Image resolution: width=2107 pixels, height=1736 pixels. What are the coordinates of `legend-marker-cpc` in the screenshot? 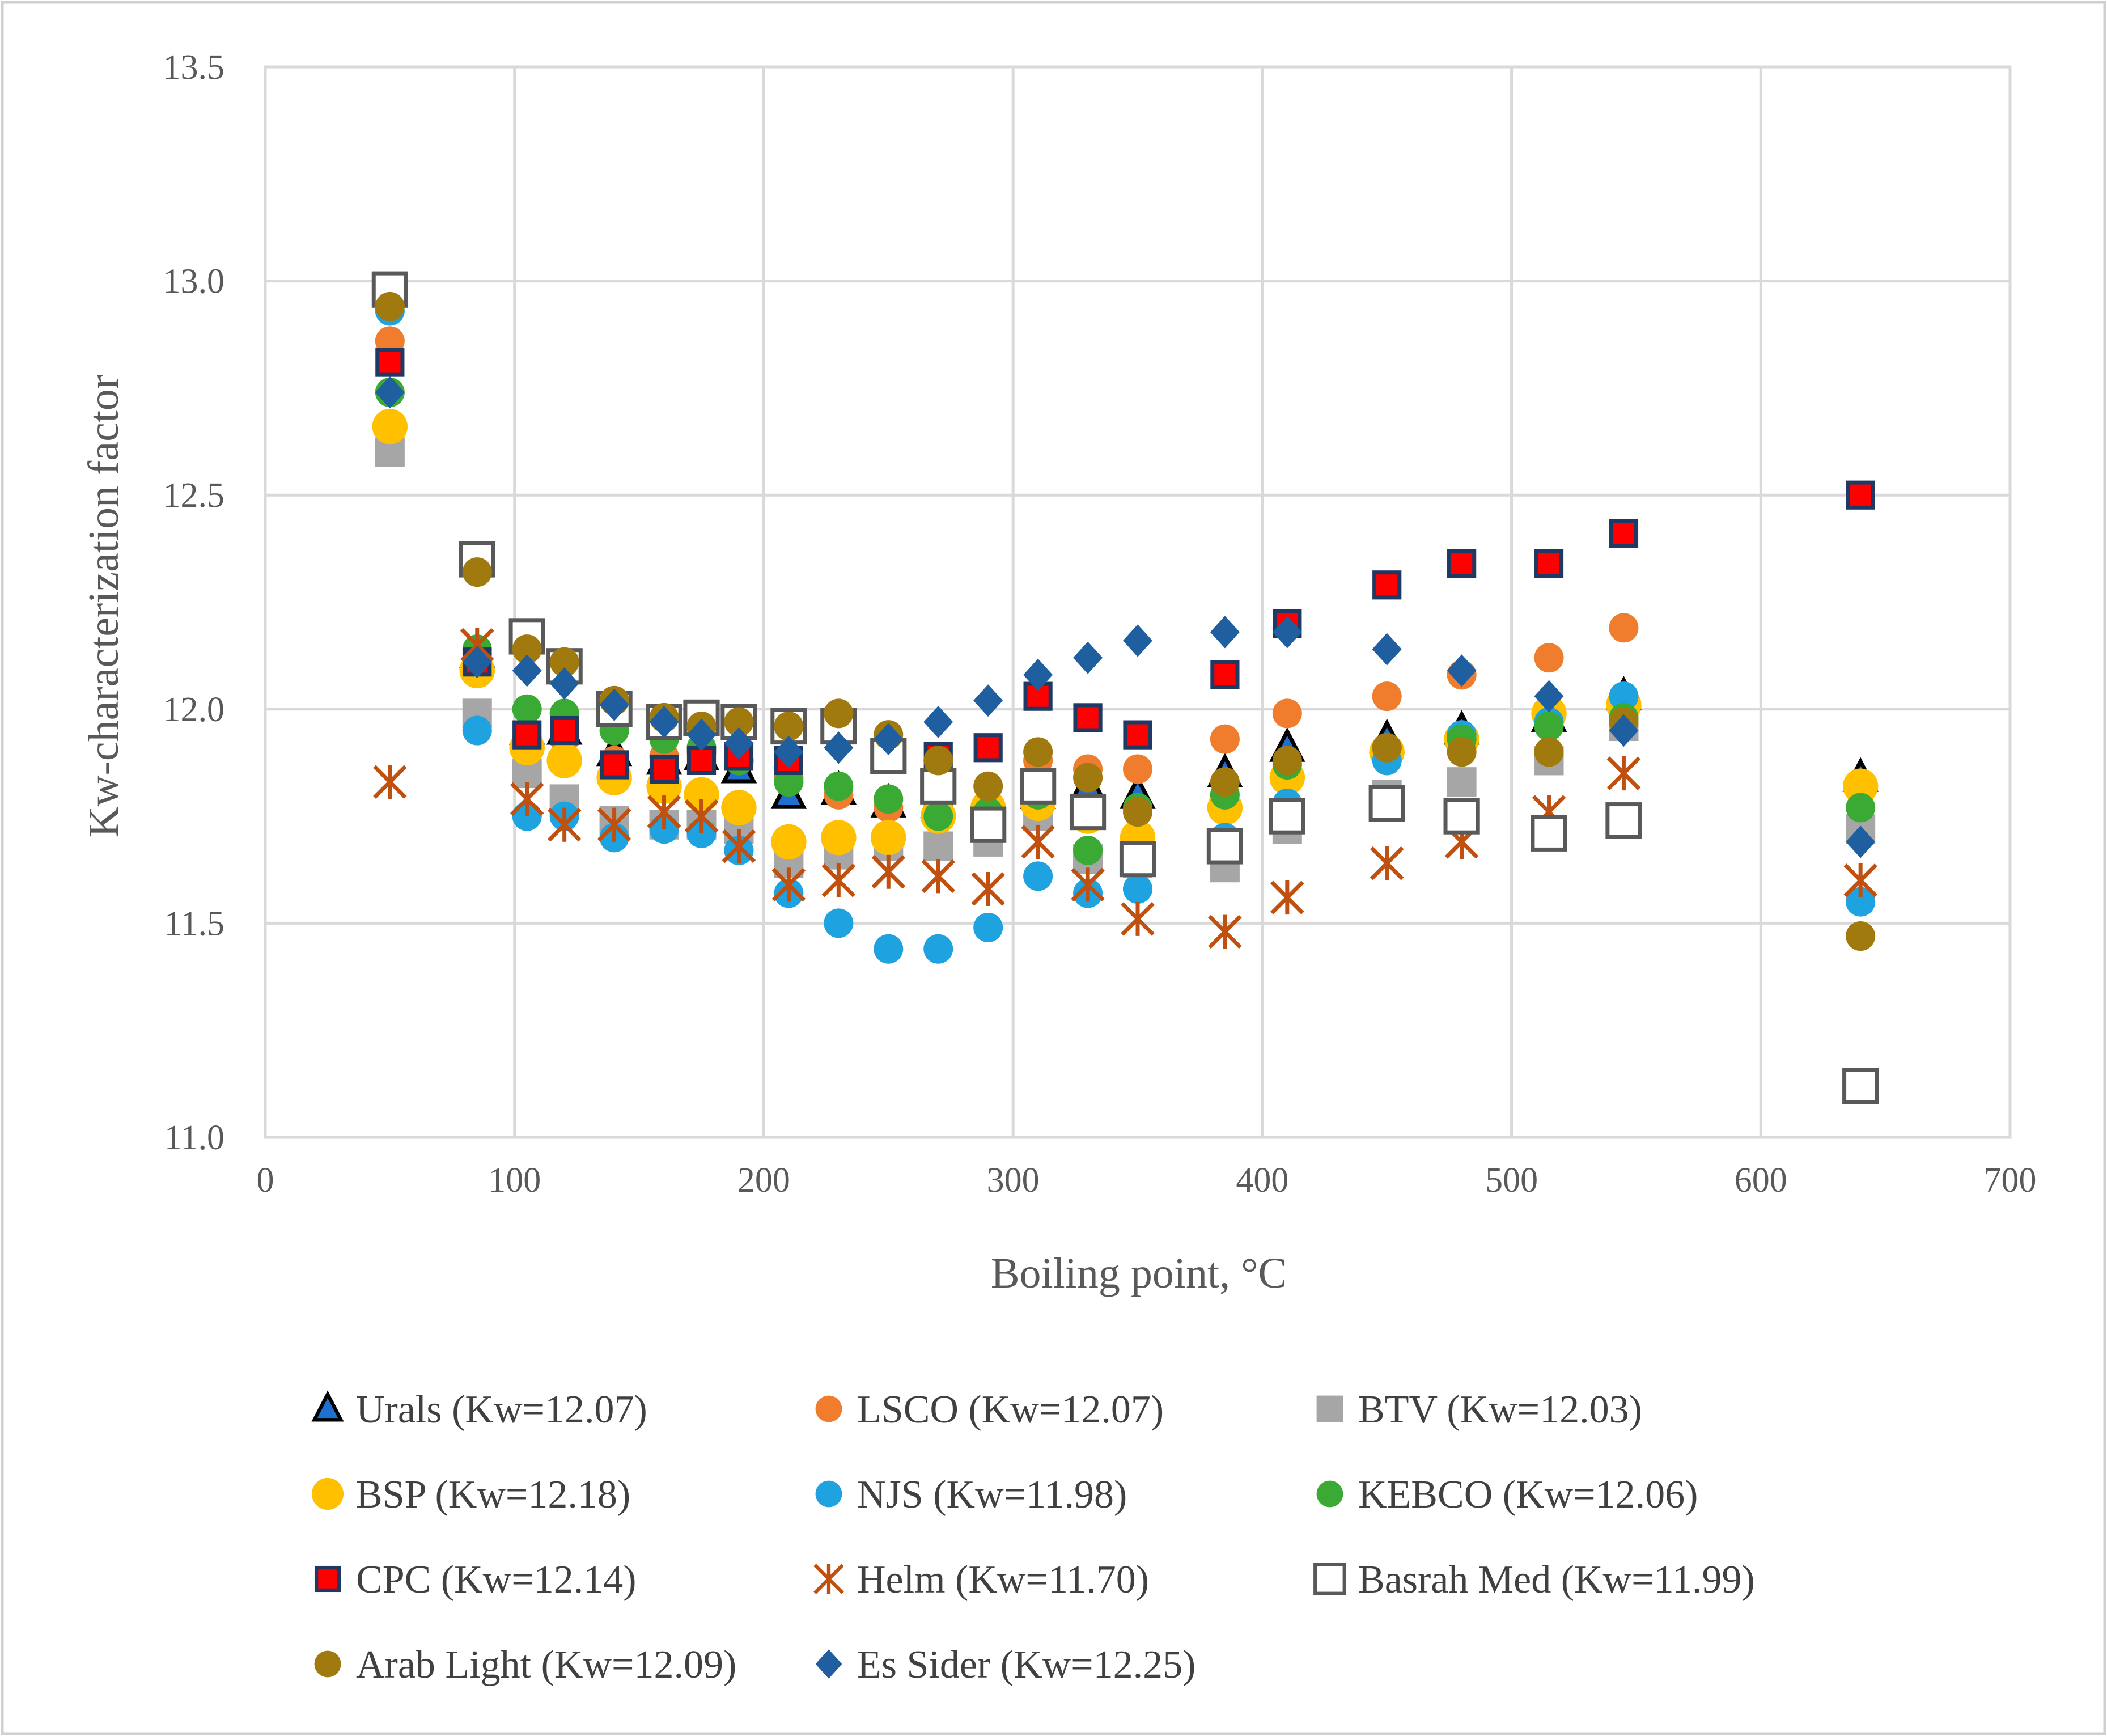 It's located at (327, 1579).